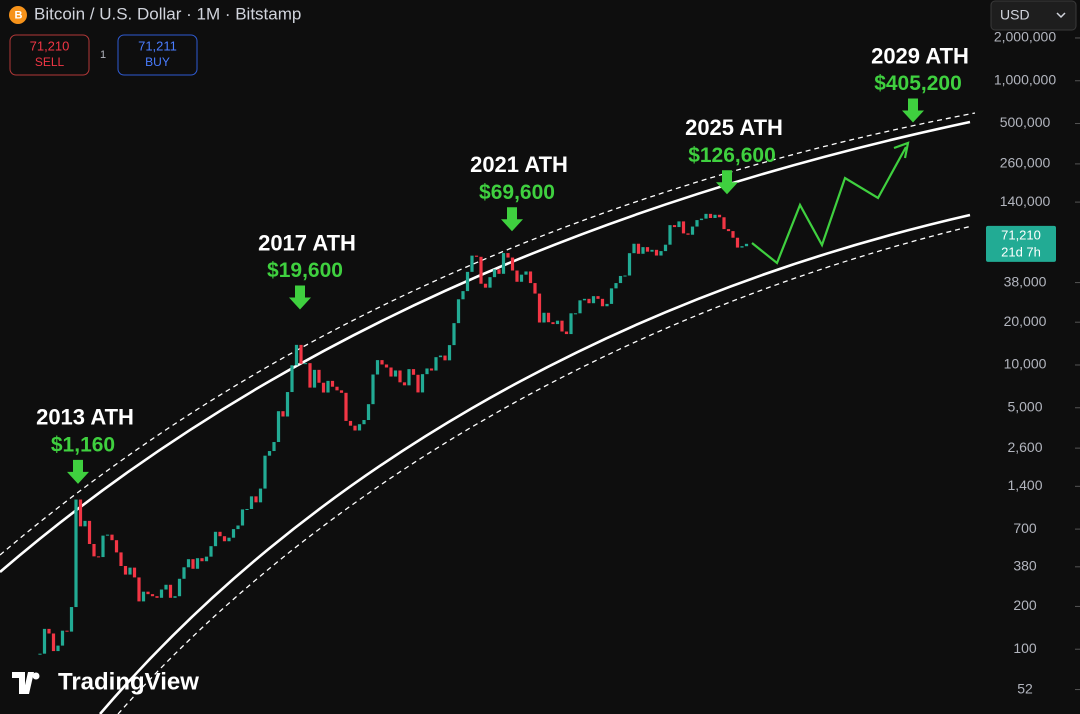 The width and height of the screenshot is (1080, 714). What do you see at coordinates (1015, 15) in the screenshot?
I see `currency: USD` at bounding box center [1015, 15].